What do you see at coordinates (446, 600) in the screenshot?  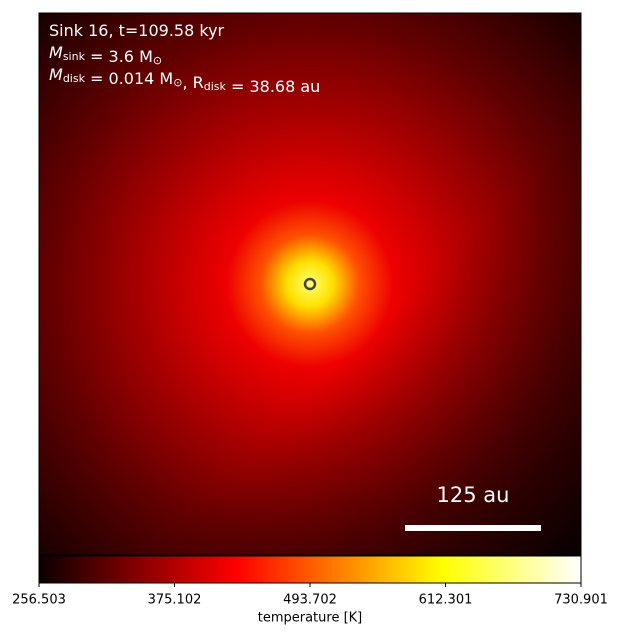 I see `colorbar-tick-label: 612.301` at bounding box center [446, 600].